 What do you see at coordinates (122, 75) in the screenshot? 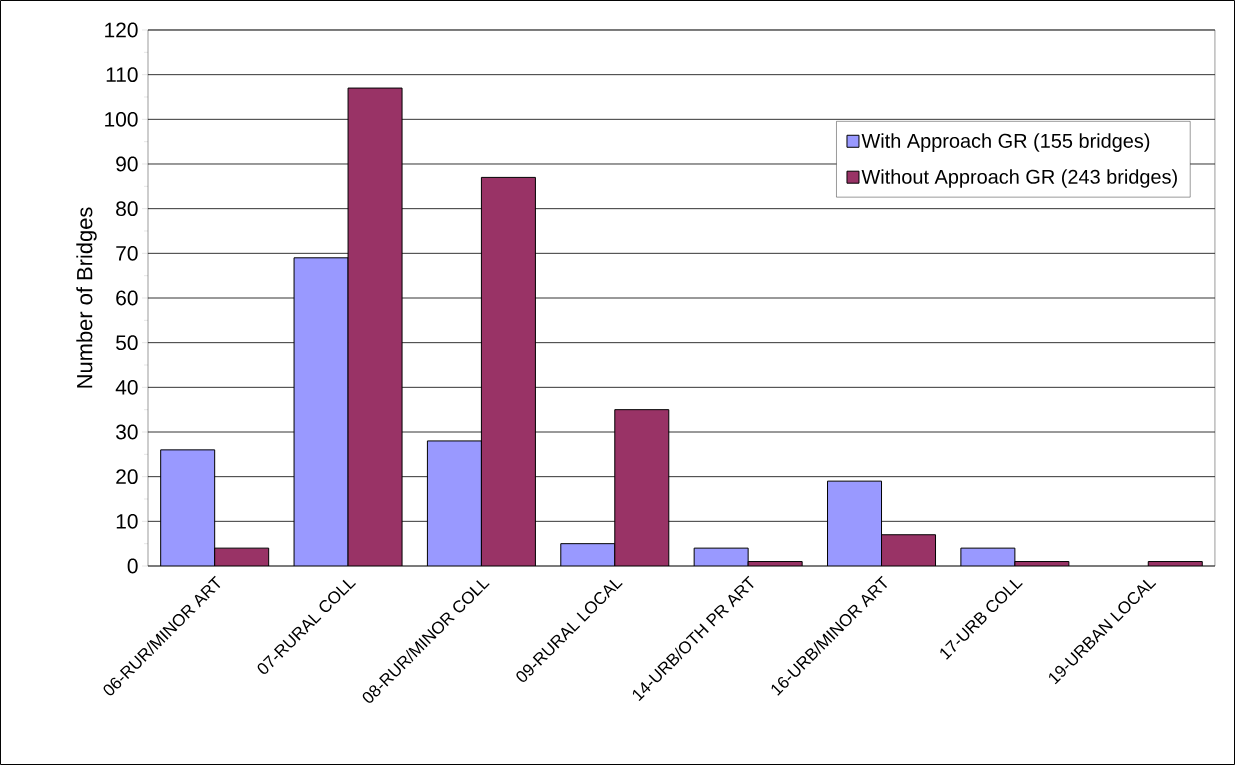
I see `y-tick-label: 110` at bounding box center [122, 75].